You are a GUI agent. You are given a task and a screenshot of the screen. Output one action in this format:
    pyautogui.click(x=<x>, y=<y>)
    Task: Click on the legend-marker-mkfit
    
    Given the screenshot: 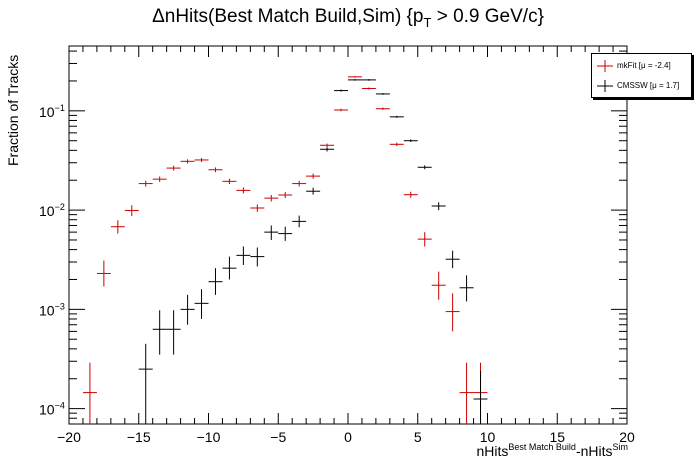 What is the action you would take?
    pyautogui.click(x=605, y=66)
    